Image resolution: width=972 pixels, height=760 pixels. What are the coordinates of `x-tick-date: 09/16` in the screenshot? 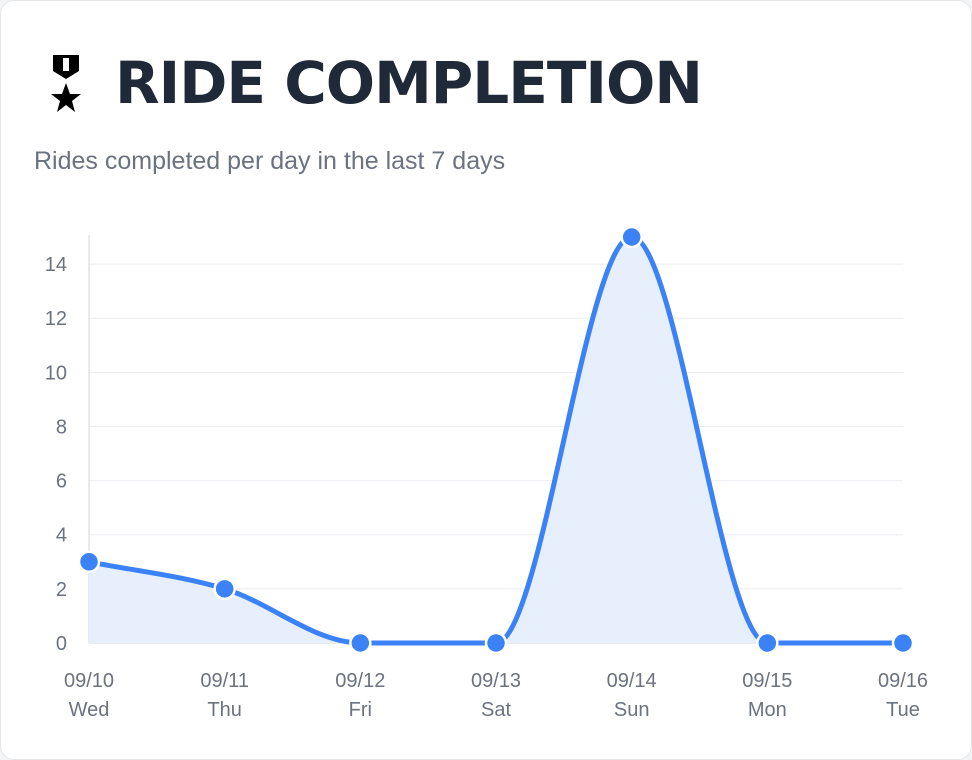 It's located at (903, 681).